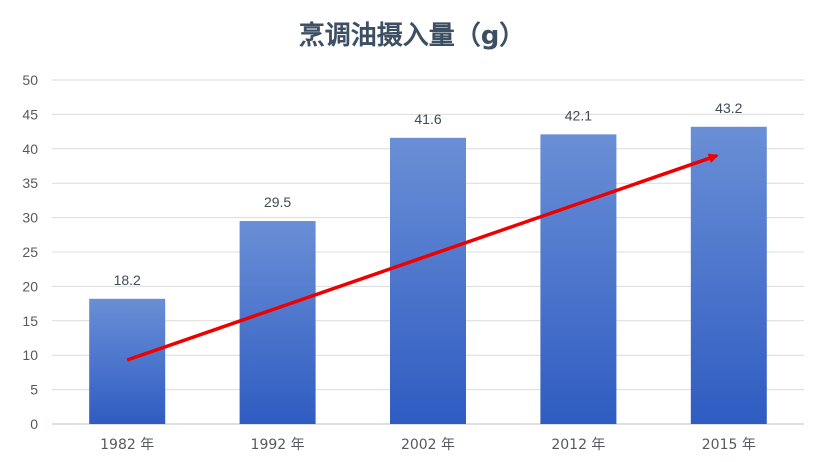  Describe the element at coordinates (278, 445) in the screenshot. I see `x-tick-label: 1992 年` at that location.